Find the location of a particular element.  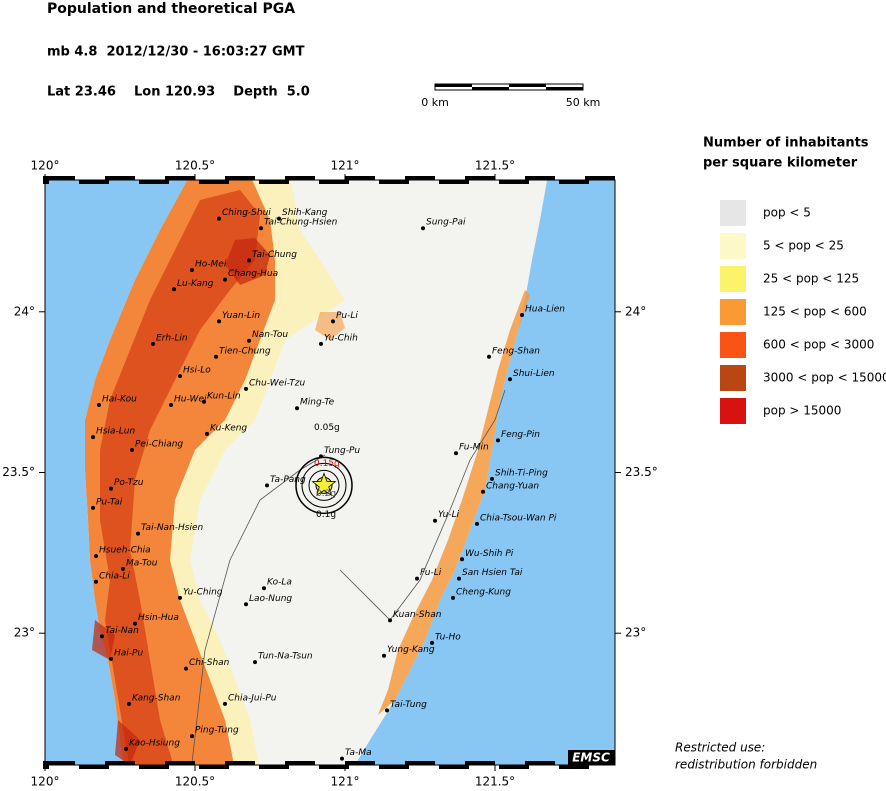

event-info: mb 4.8 2012/12/30 - 16:03:27 GMT is located at coordinates (176, 52).